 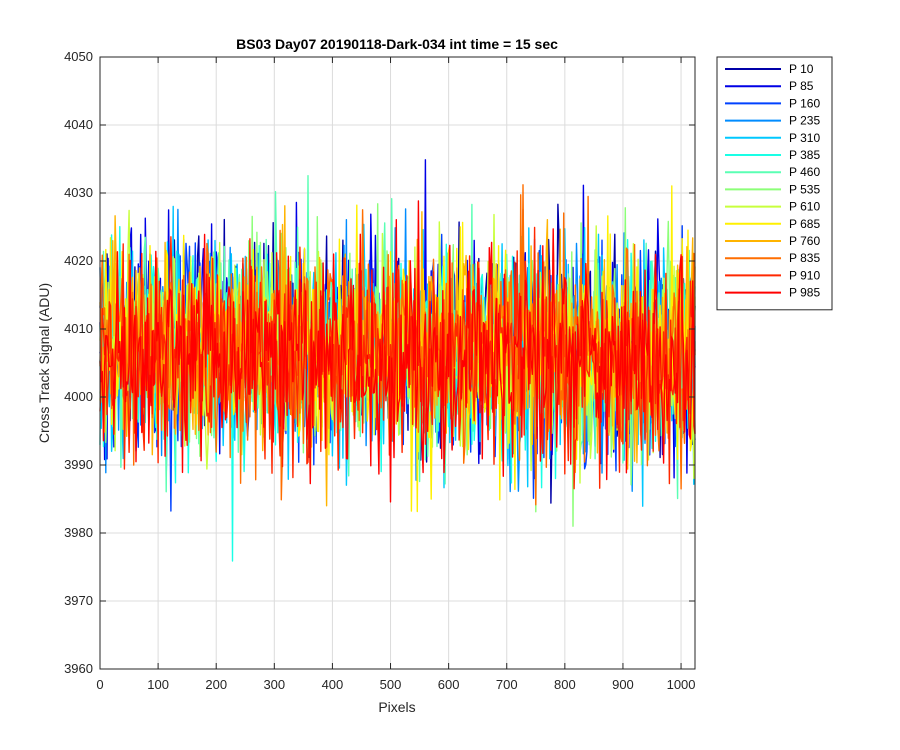 I want to click on legend-entry-label: P 835, so click(x=804, y=258).